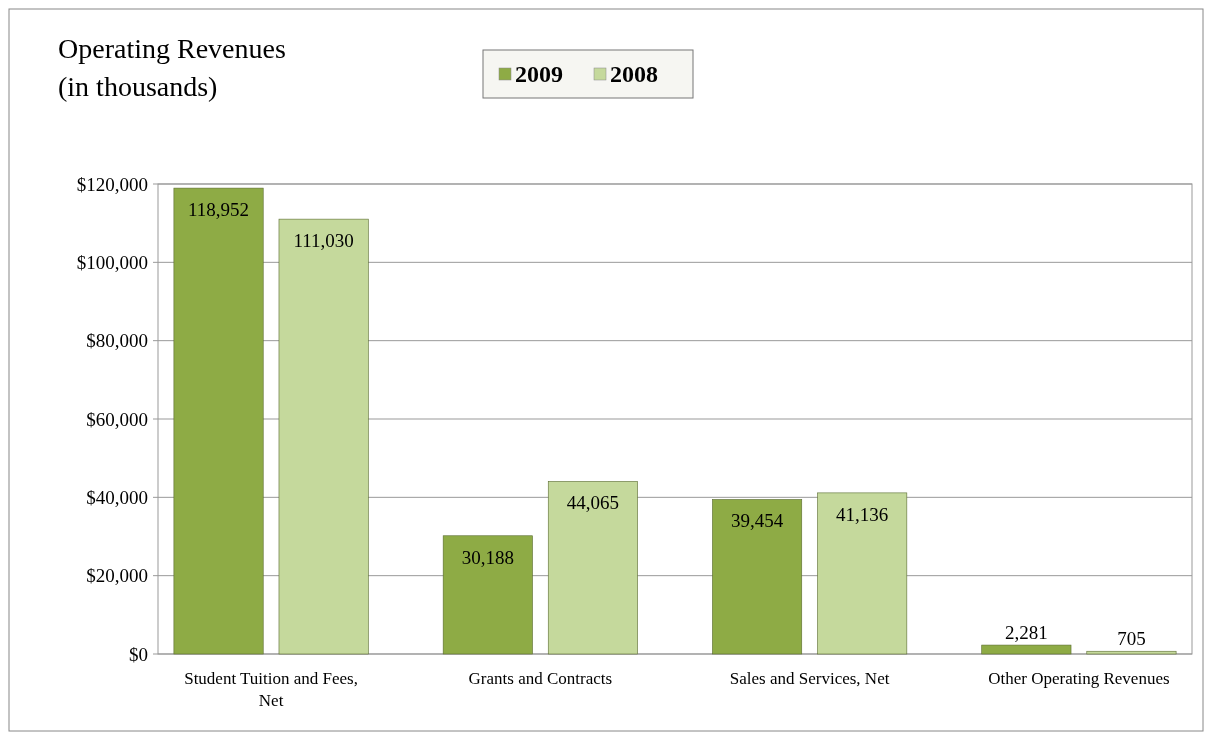 The width and height of the screenshot is (1212, 740). Describe the element at coordinates (809, 678) in the screenshot. I see `x-tick-label: Sales and Services, Net` at that location.